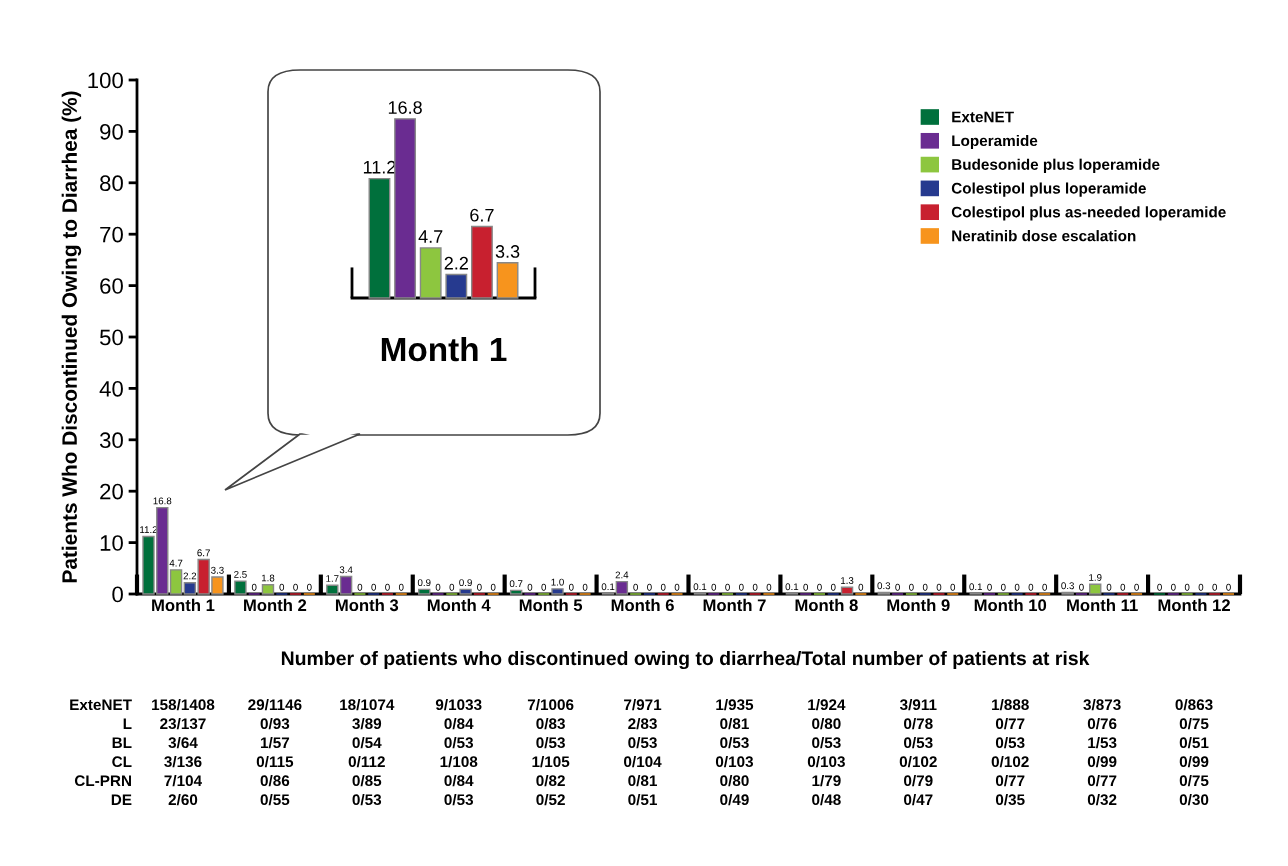 The height and width of the screenshot is (866, 1288). What do you see at coordinates (1194, 605) in the screenshot?
I see `x-tick-label: Month 12` at bounding box center [1194, 605].